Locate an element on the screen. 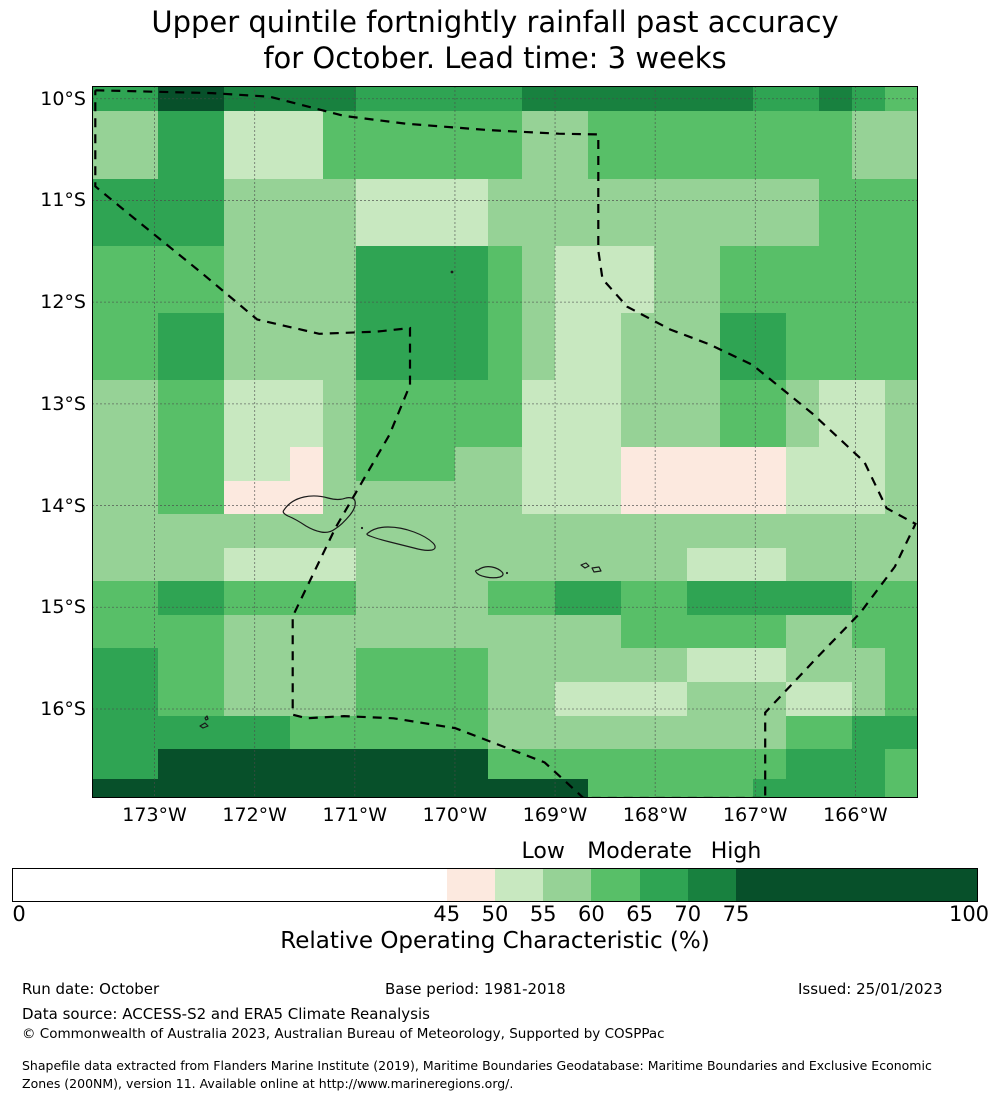  colorbar-tick-label: 50 is located at coordinates (495, 914).